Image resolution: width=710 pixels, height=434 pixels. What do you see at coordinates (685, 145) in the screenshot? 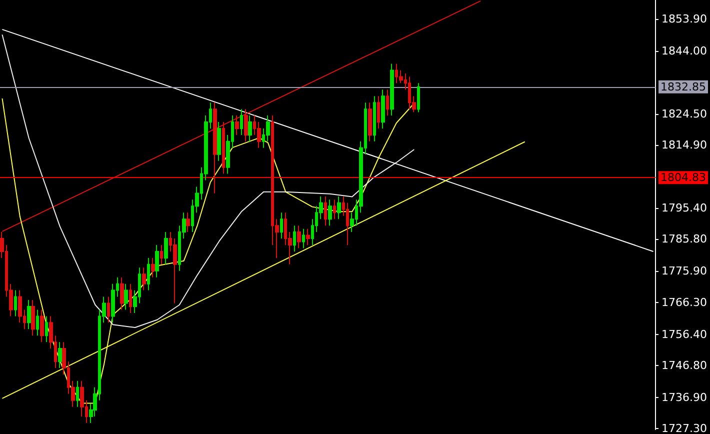
I see `y-tick-label: 1814.90` at bounding box center [685, 145].